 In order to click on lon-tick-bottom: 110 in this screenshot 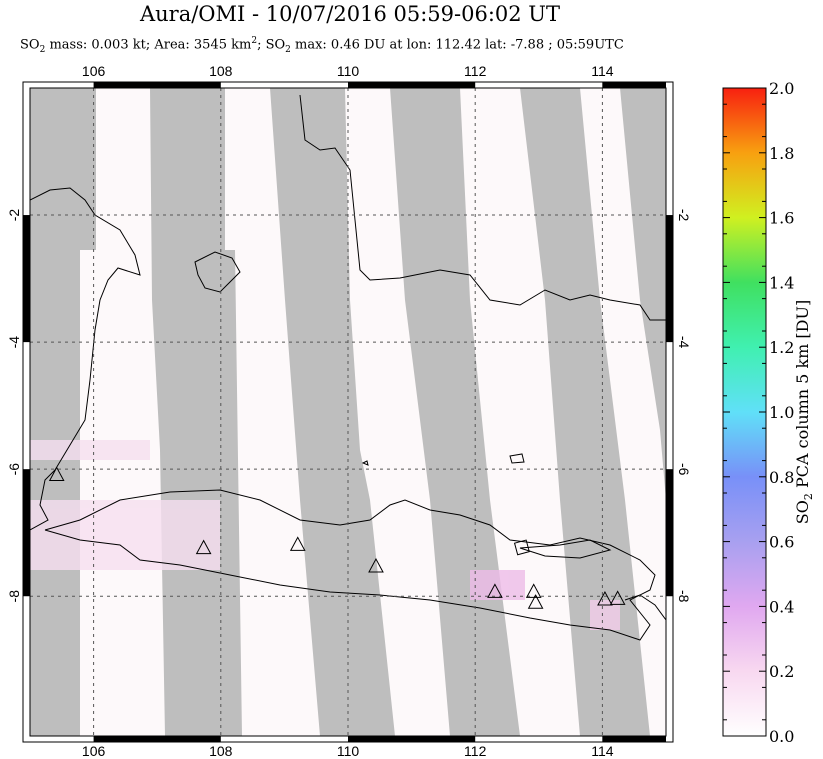, I will do `click(348, 751)`.